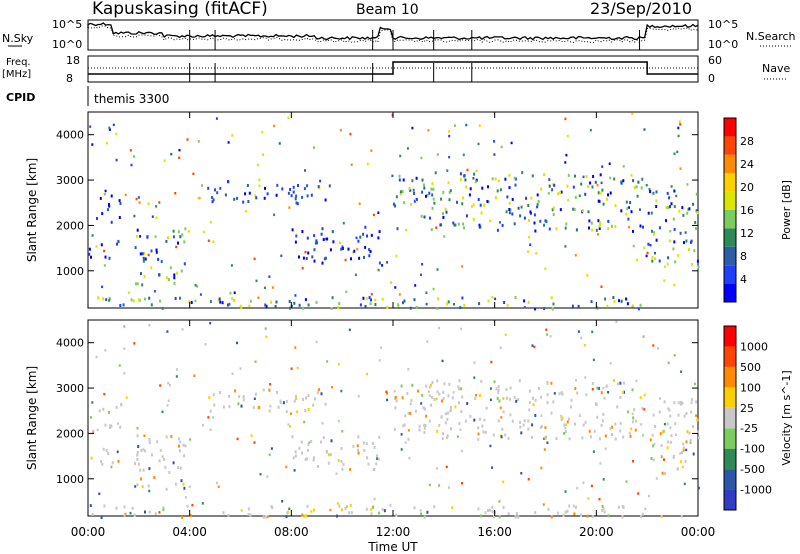 The image size is (800, 554). What do you see at coordinates (393, 69) in the screenshot?
I see `freq-panel` at bounding box center [393, 69].